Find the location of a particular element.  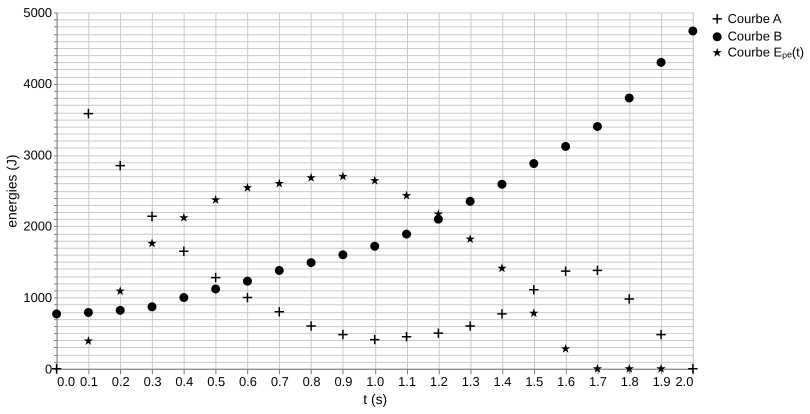

legend-label: Courbe Eₚₑ(t) is located at coordinates (766, 52).